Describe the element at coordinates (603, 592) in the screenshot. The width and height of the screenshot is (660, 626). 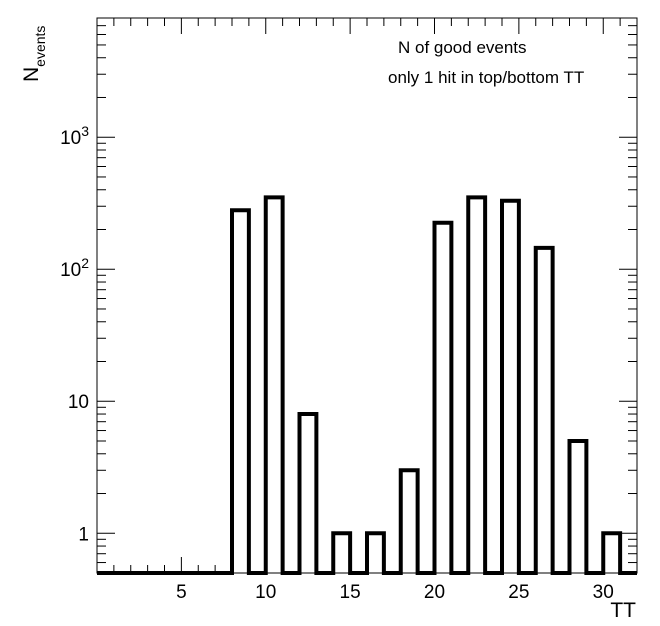
I see `x-tick-label: 30` at that location.